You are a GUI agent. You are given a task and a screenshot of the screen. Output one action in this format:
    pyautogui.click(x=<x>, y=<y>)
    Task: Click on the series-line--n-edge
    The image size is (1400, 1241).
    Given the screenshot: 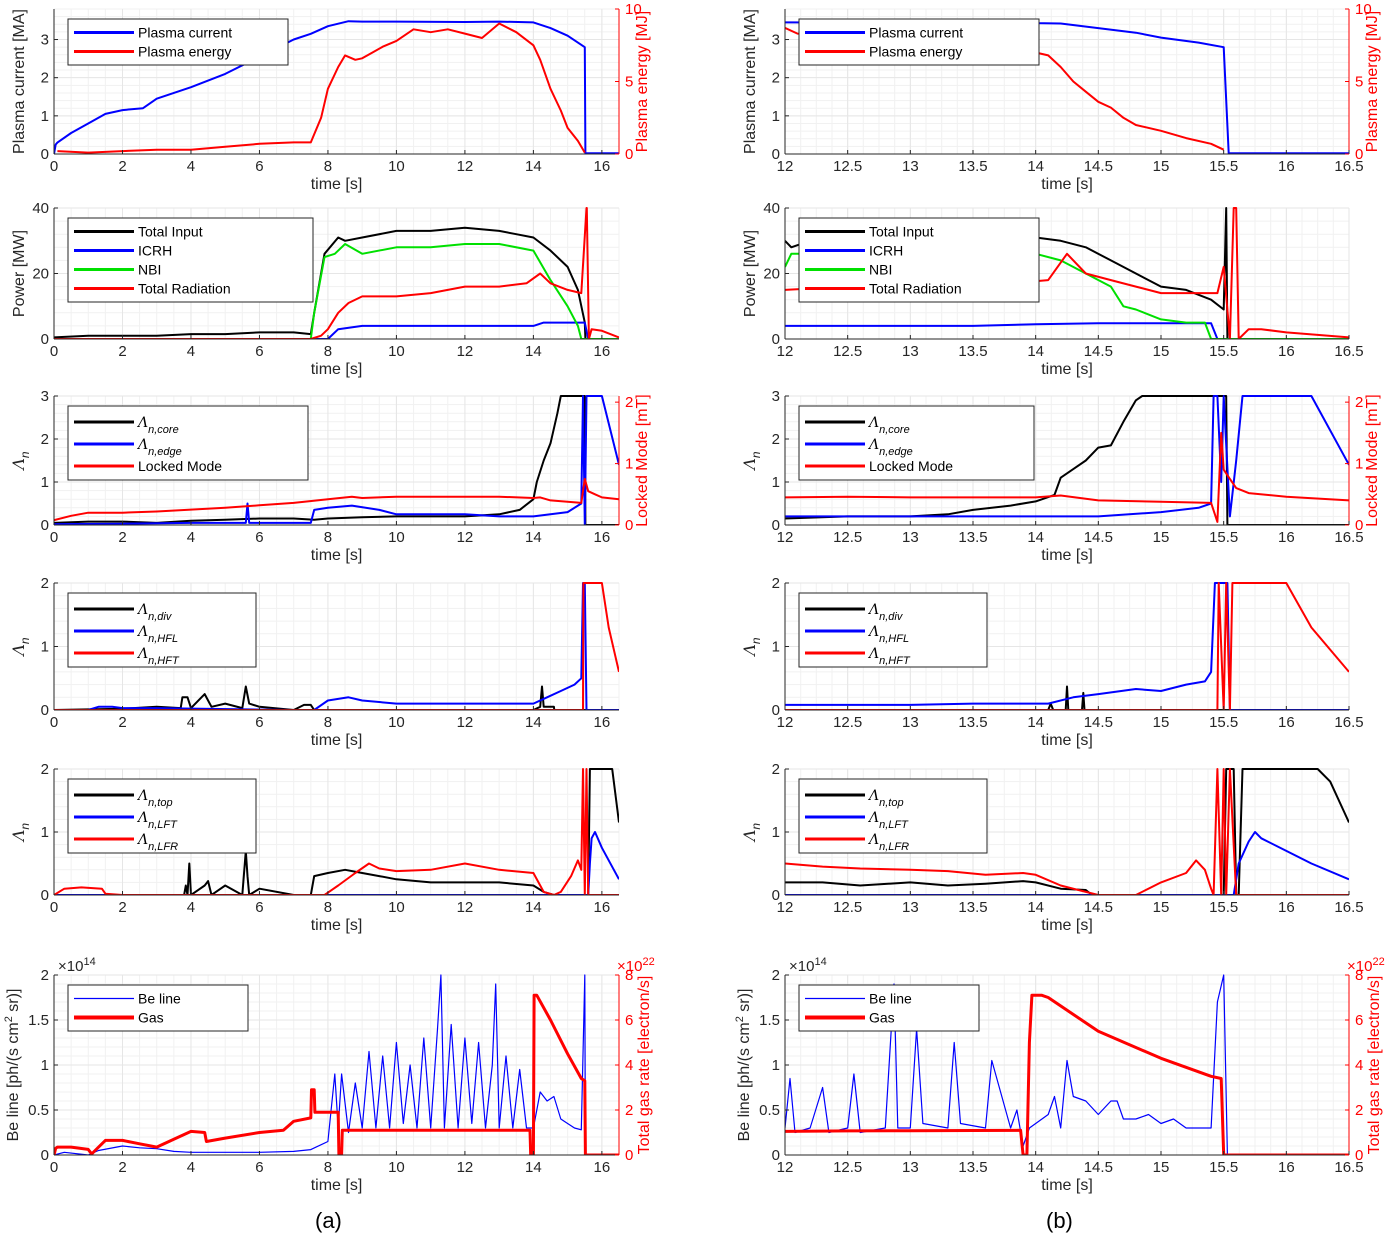 What is the action you would take?
    pyautogui.click(x=1067, y=456)
    